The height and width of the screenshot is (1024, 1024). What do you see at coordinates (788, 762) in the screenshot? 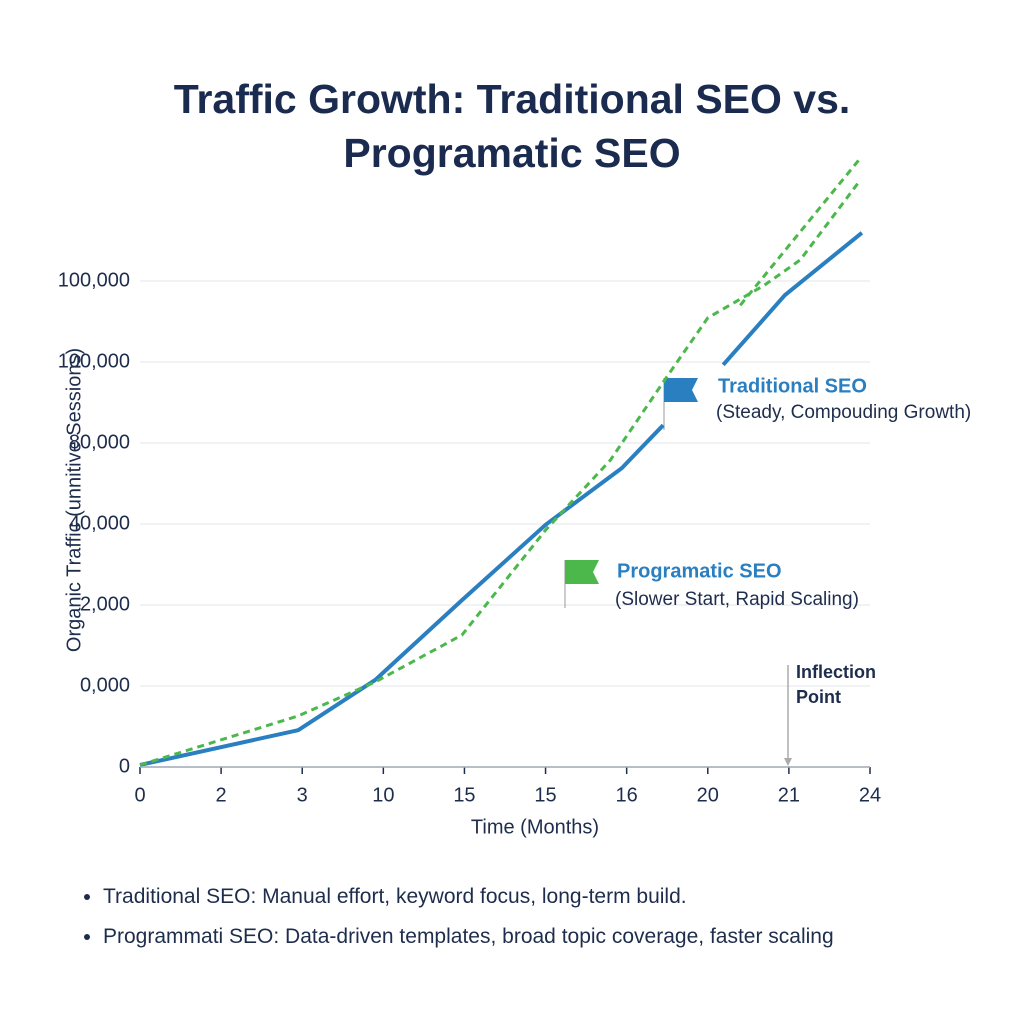
I see `inflection-arrowhead` at bounding box center [788, 762].